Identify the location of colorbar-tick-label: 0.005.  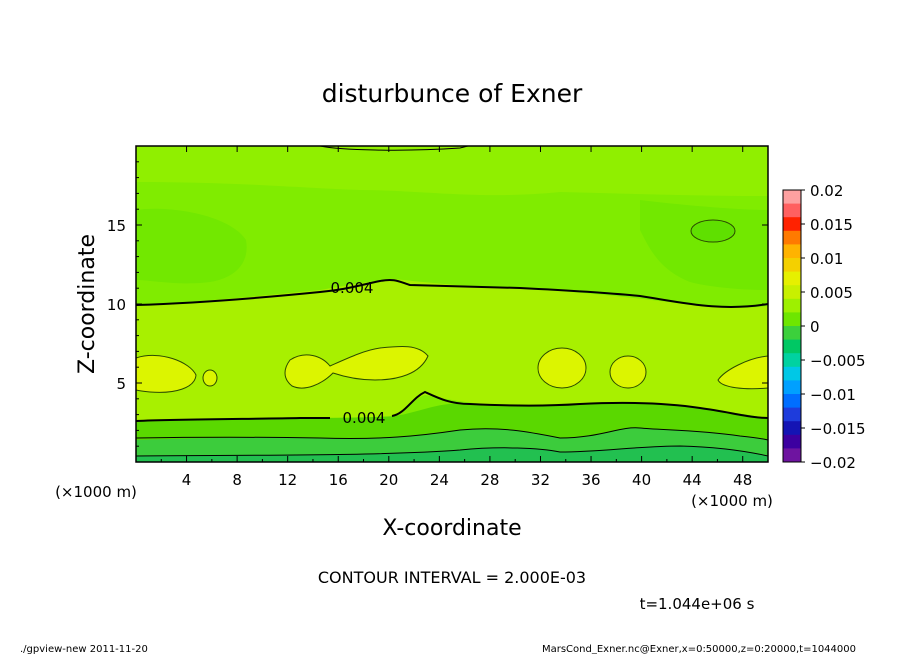
(831, 293).